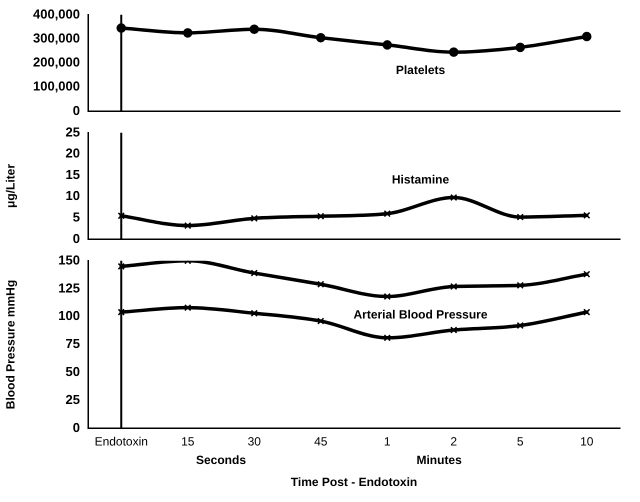 The width and height of the screenshot is (640, 502). Describe the element at coordinates (121, 441) in the screenshot. I see `x-tick-label: Endotoxin` at that location.